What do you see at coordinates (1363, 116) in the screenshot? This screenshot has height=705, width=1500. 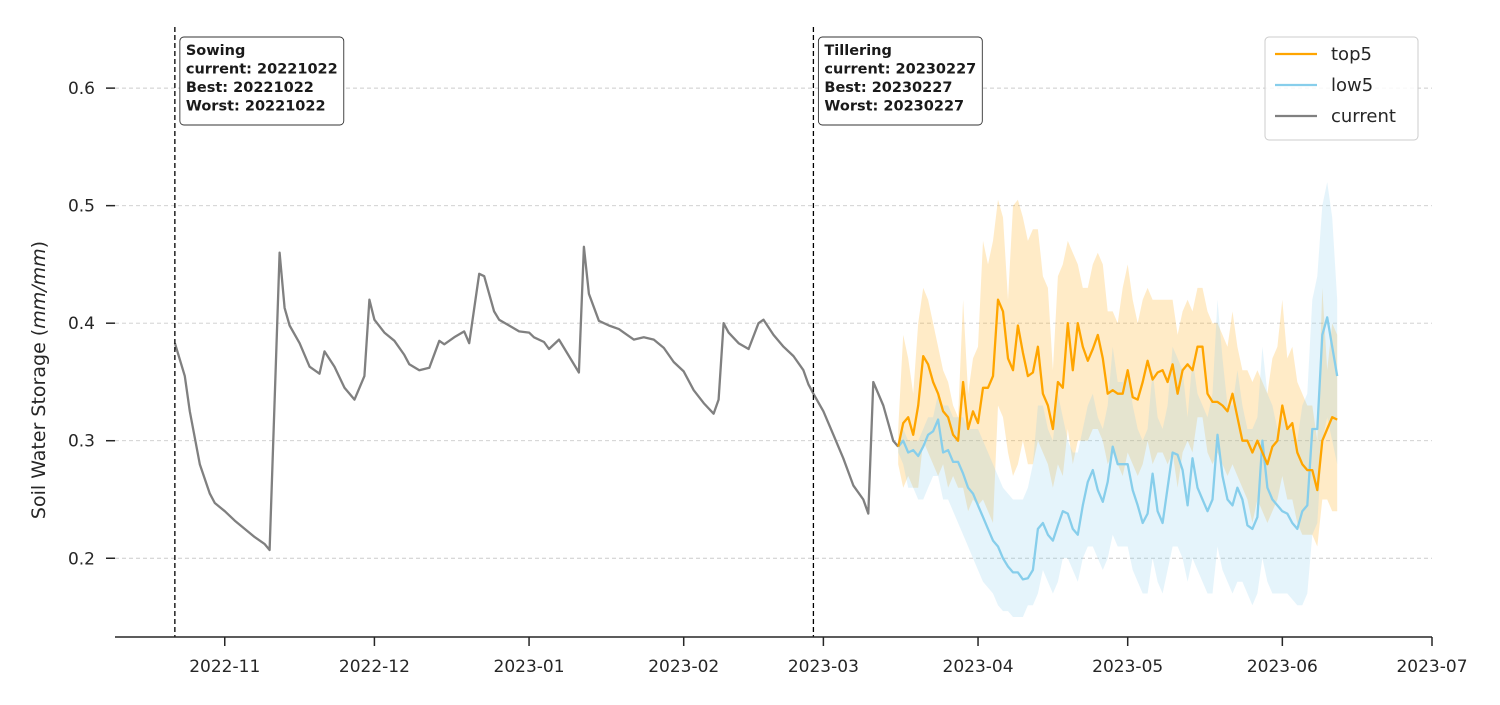 I see `legend-label-current: current` at bounding box center [1363, 116].